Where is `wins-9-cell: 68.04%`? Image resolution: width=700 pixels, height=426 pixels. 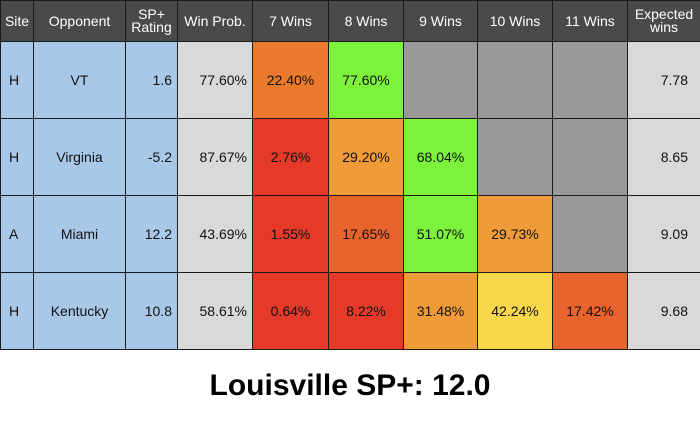
wins-9-cell: 68.04% is located at coordinates (440, 157).